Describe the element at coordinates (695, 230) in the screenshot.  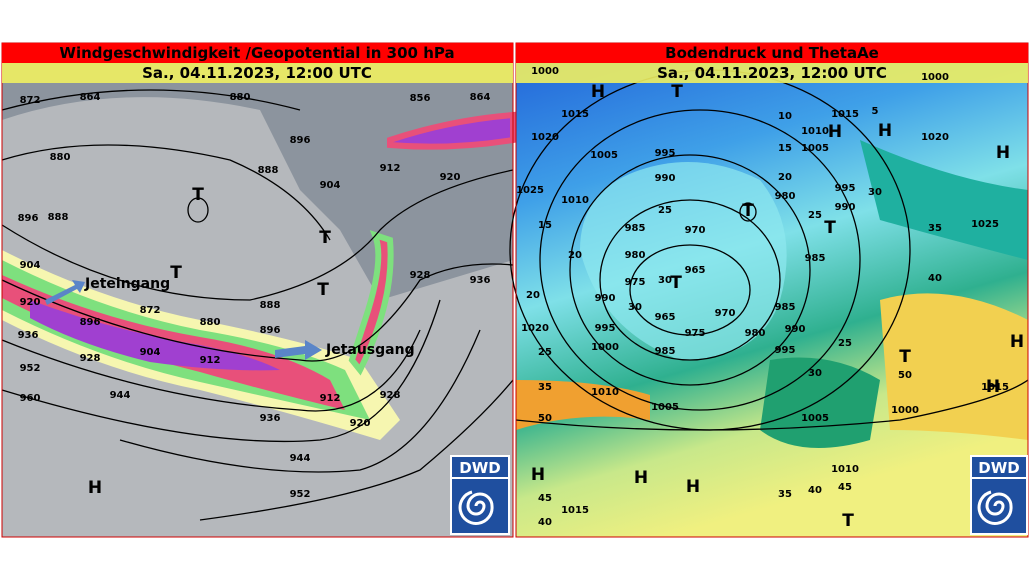
I see `contour-label: 970` at that location.